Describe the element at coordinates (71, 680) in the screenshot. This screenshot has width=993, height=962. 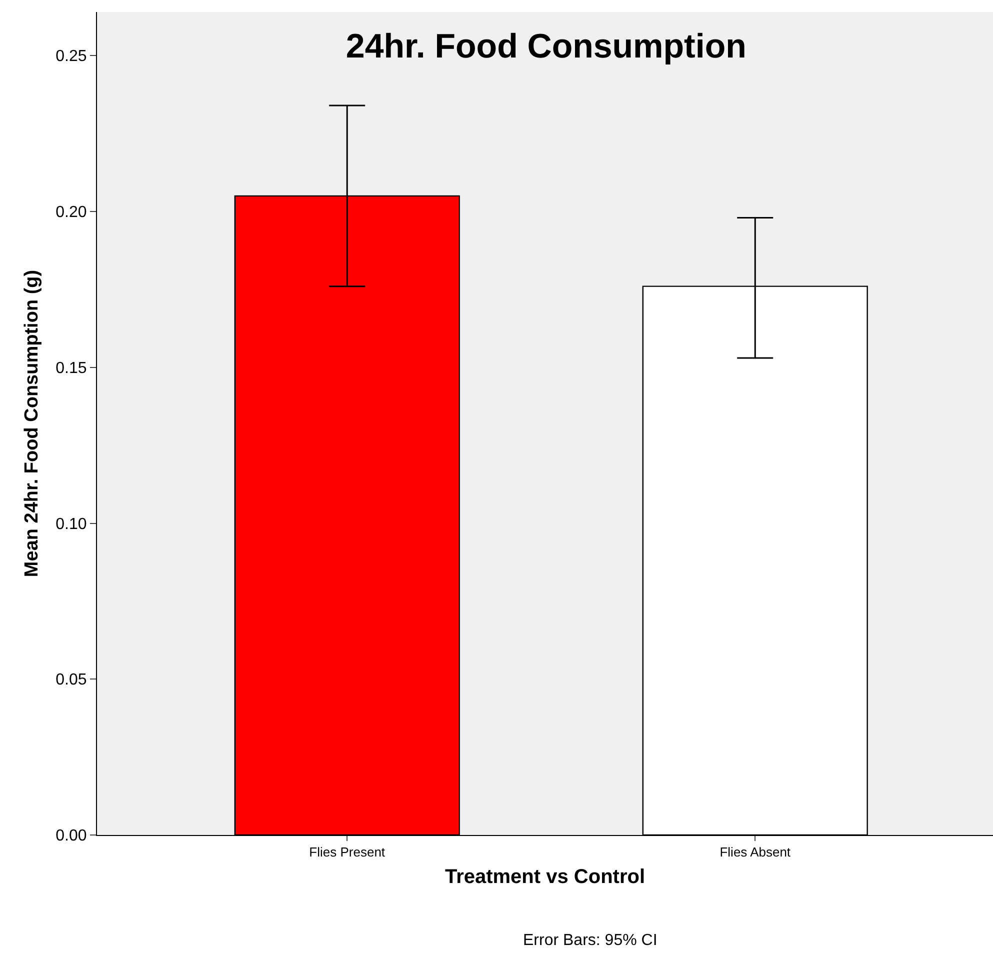
I see `y-tick-label: 0.05` at that location.